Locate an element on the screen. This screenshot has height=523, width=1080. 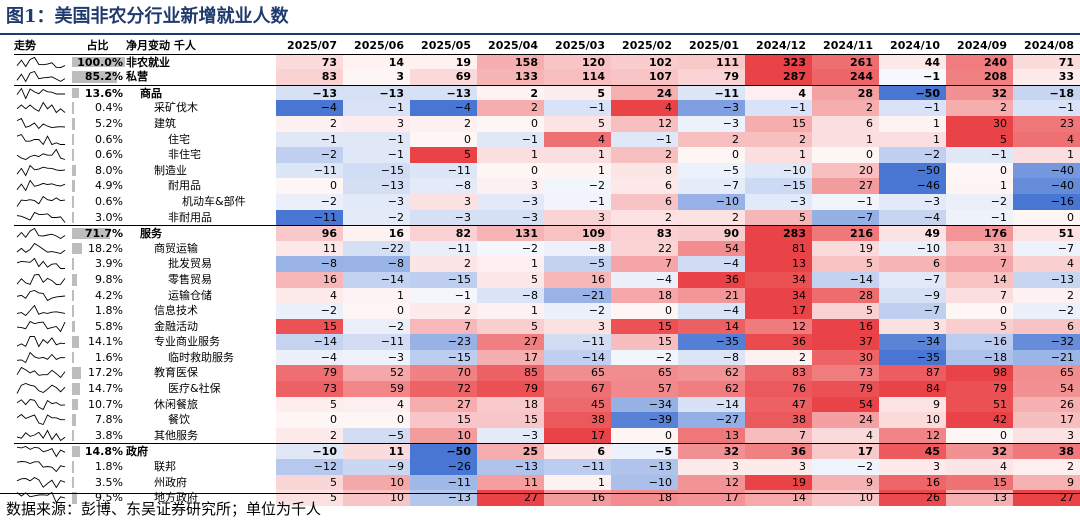
value-cell: −5 is located at coordinates (577, 264).